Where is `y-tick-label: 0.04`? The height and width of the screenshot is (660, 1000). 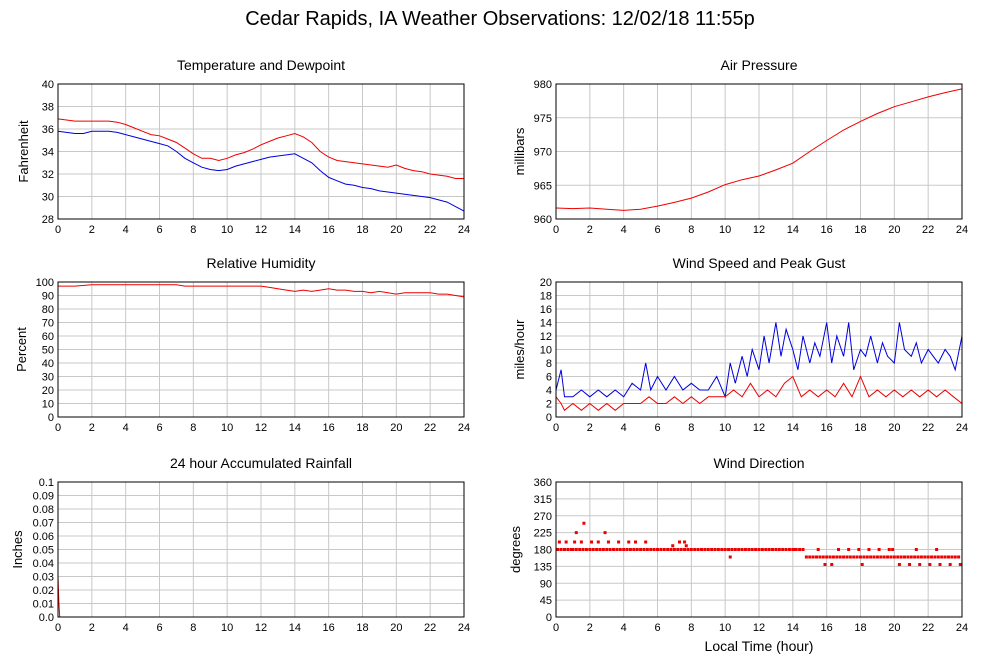
y-tick-label: 0.04 is located at coordinates (43, 564).